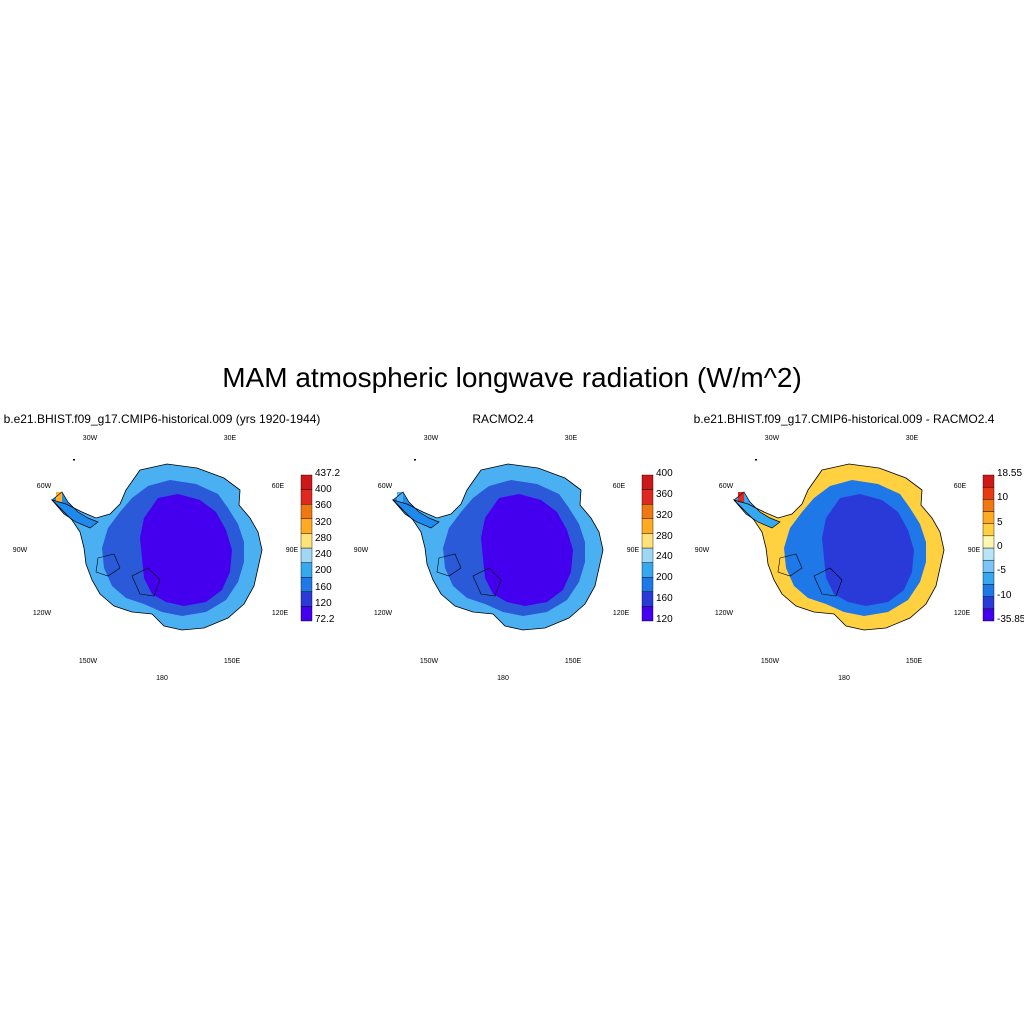  What do you see at coordinates (1000, 522) in the screenshot?
I see `colorbar-tick-label: 5` at bounding box center [1000, 522].